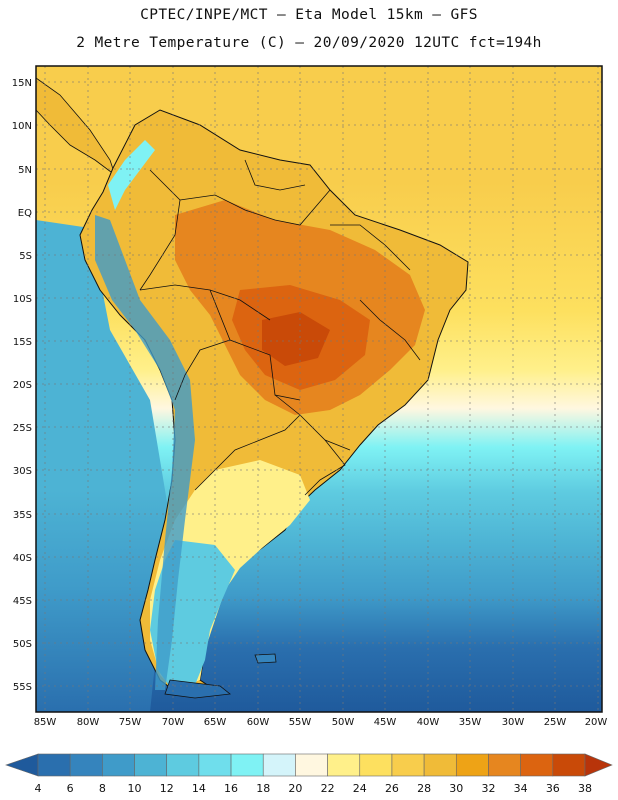 This screenshot has height=800, width=618. Describe the element at coordinates (173, 722) in the screenshot. I see `lon-label: 70W` at that location.